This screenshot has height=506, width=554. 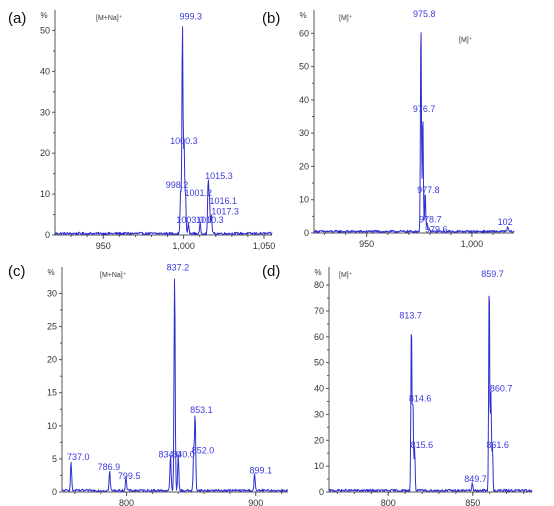 What do you see at coordinates (17, 18) in the screenshot?
I see `panel-label-a: (a)` at bounding box center [17, 18].